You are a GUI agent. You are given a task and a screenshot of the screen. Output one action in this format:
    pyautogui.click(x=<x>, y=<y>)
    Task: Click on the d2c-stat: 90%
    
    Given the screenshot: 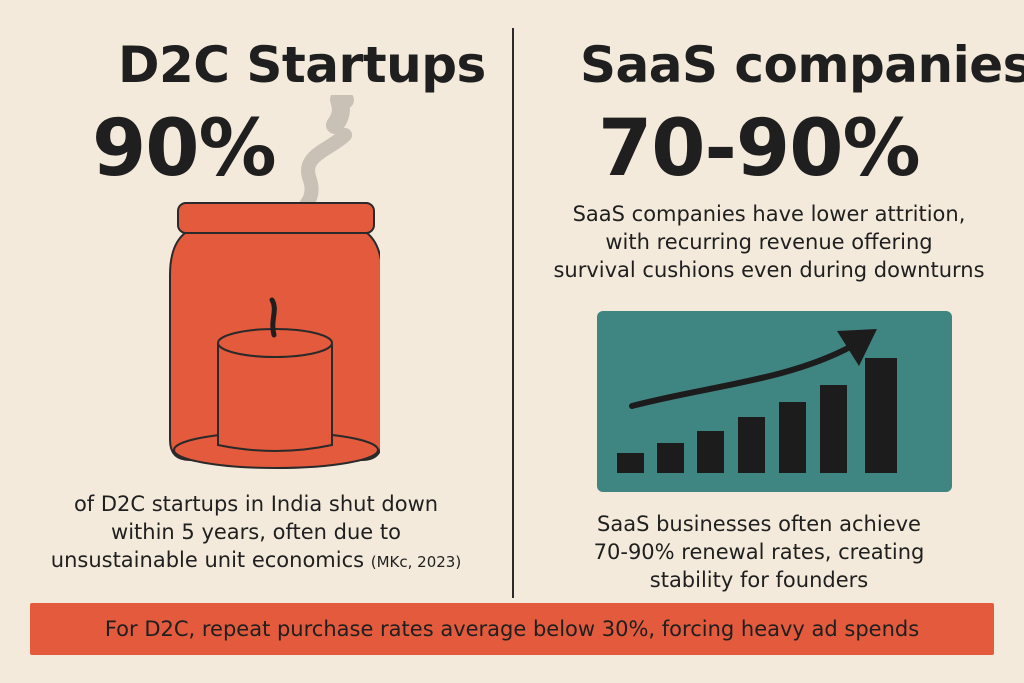 What is the action you would take?
    pyautogui.click(x=184, y=149)
    